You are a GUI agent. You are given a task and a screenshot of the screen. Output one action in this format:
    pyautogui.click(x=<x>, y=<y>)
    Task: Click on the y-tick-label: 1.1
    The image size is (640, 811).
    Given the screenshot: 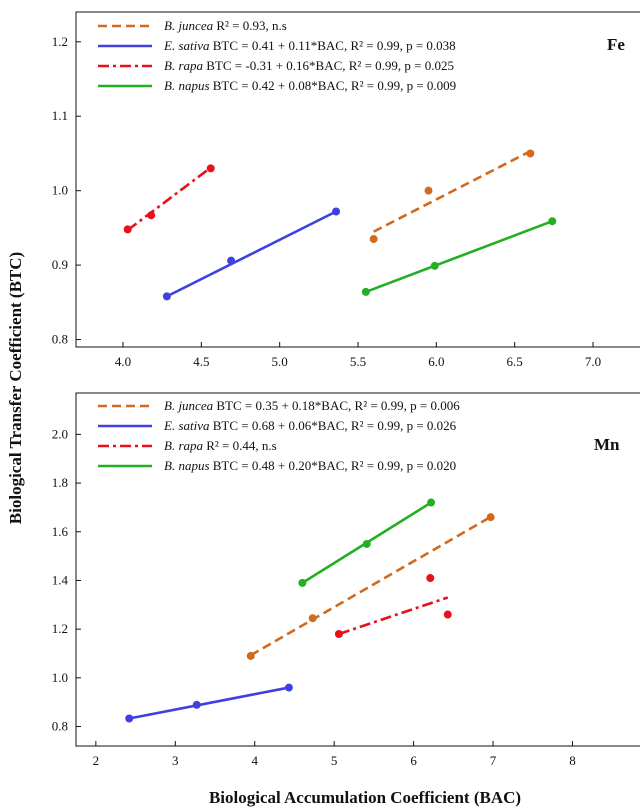 What is the action you would take?
    pyautogui.click(x=60, y=115)
    